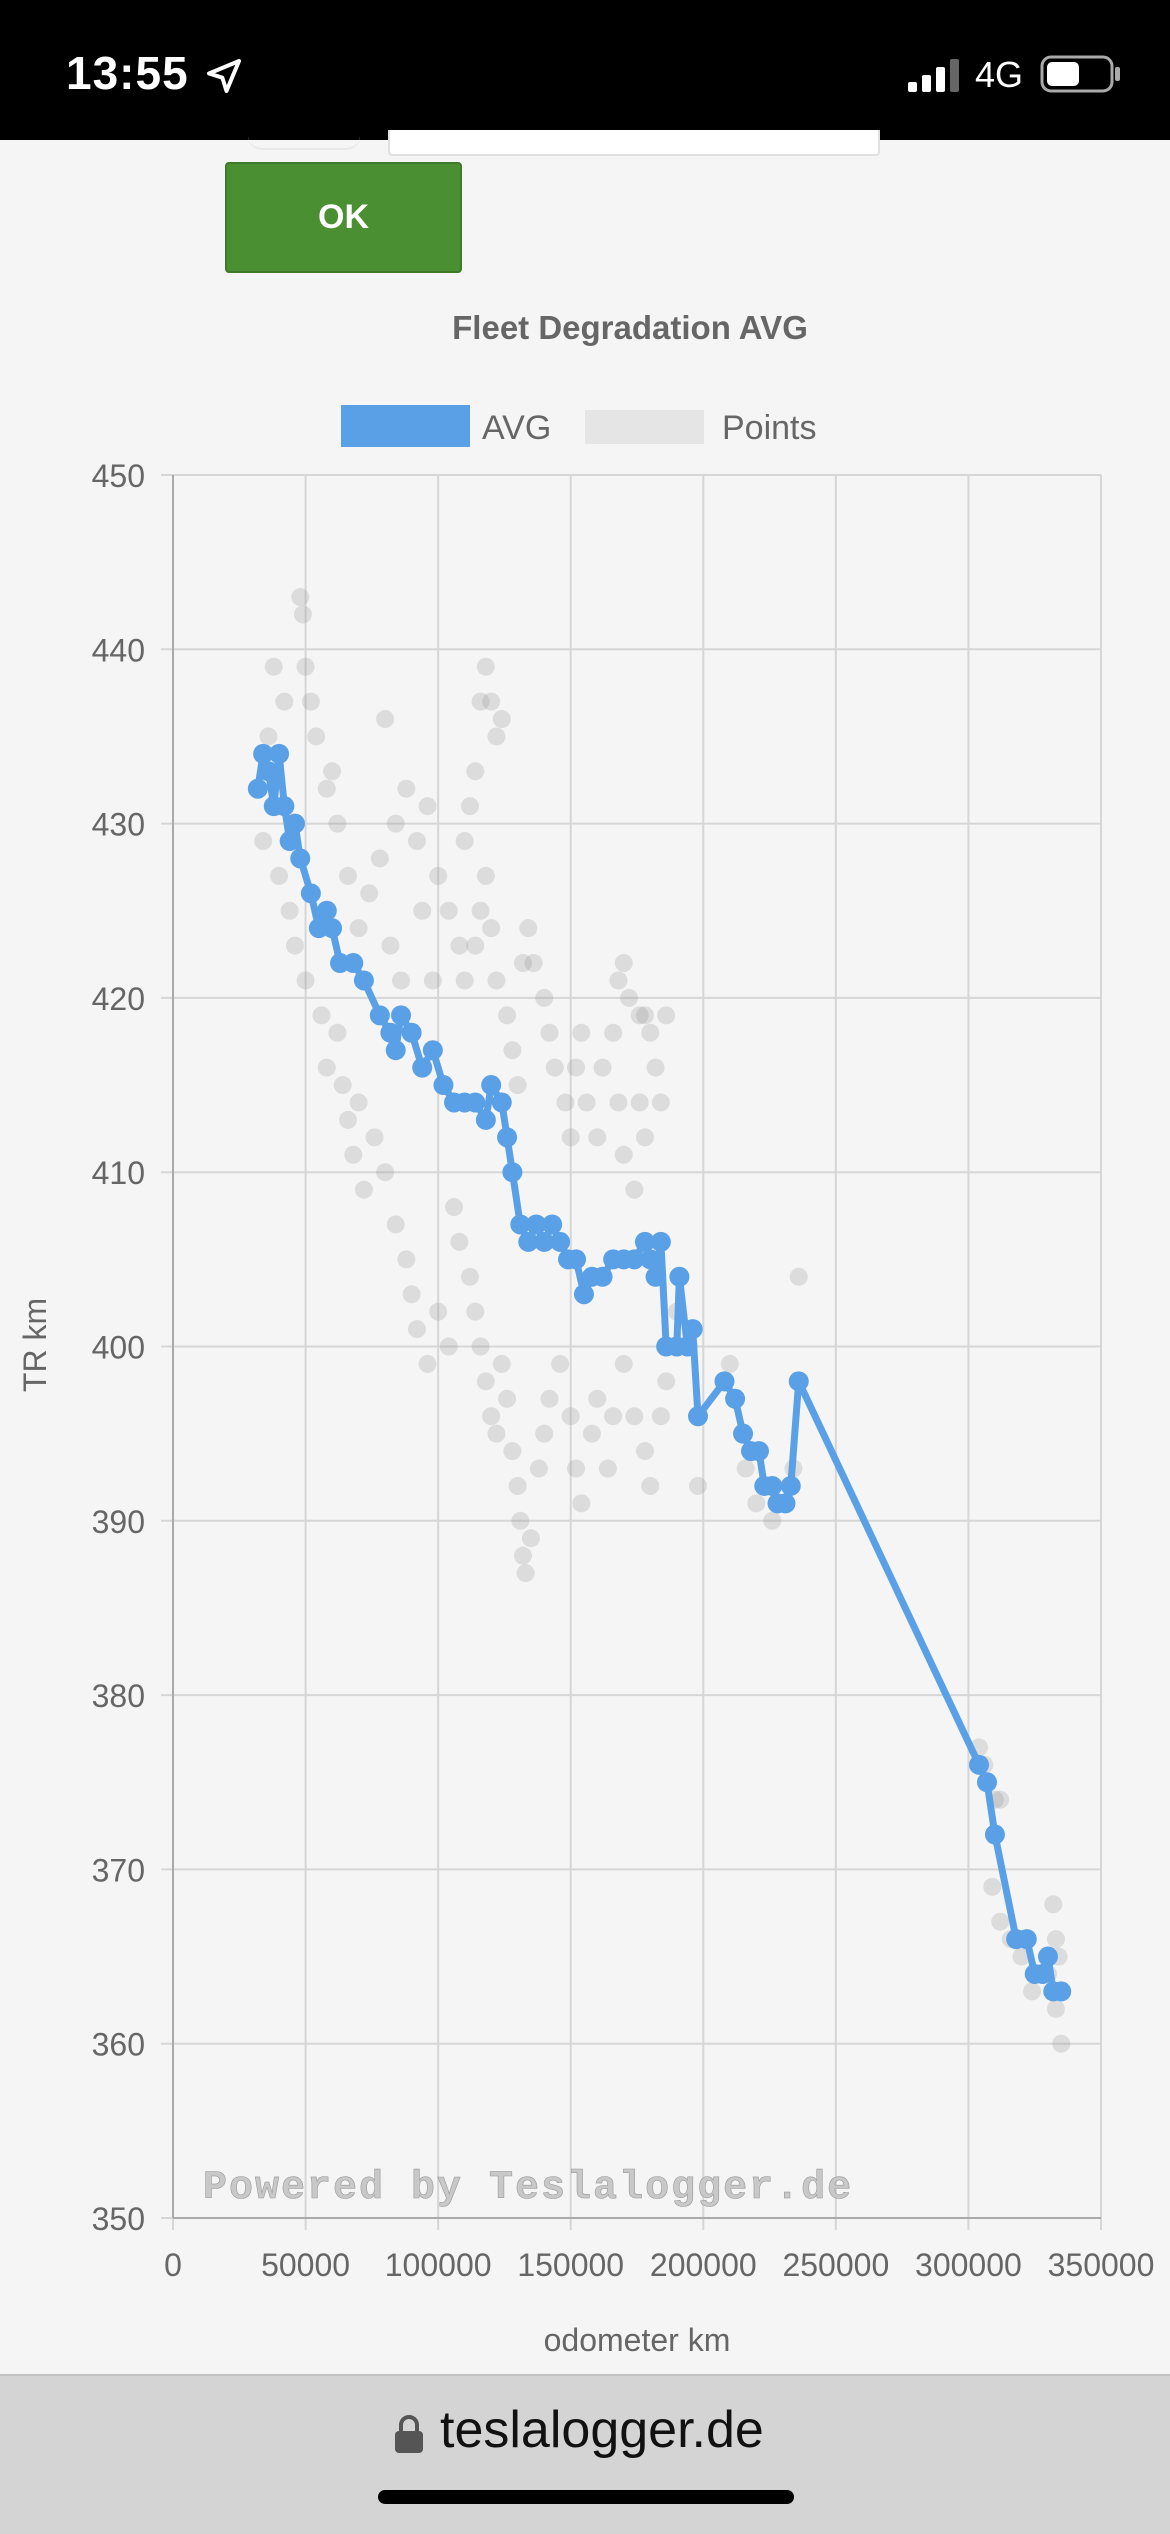 Image resolution: width=1170 pixels, height=2534 pixels. I want to click on y-tick-label: 390, so click(118, 1522).